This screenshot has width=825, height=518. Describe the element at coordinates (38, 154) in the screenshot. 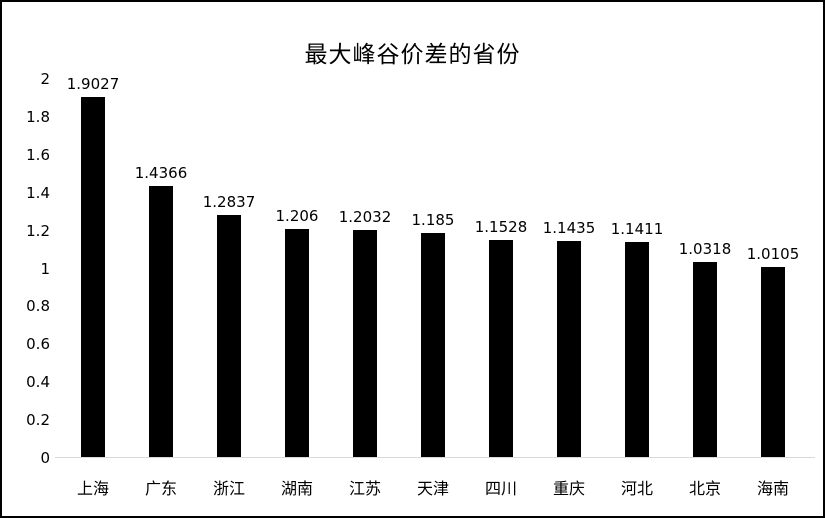

I see `y-axis-tick-label: 1.6` at that location.